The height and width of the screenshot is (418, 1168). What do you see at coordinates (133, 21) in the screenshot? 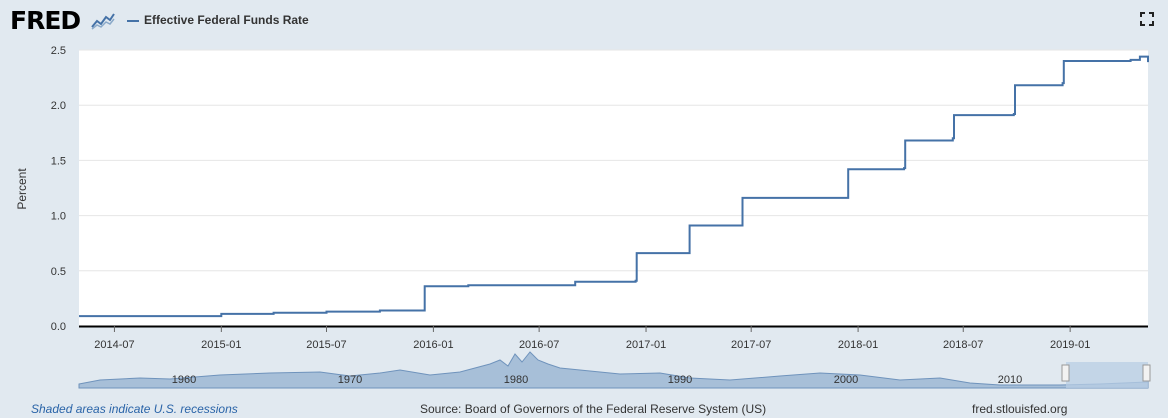
I see `legend-swatch` at bounding box center [133, 21].